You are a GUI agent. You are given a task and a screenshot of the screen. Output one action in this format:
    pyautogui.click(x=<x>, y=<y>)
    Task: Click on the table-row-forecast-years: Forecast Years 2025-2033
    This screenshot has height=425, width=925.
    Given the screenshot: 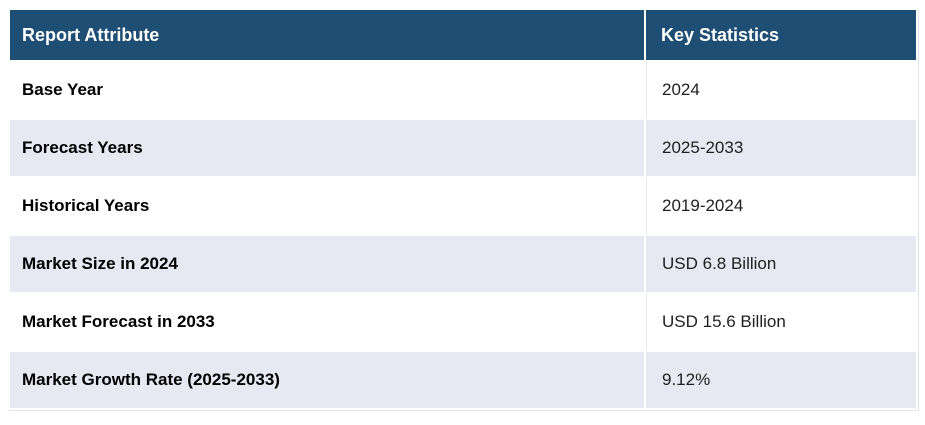 What is the action you would take?
    pyautogui.click(x=463, y=148)
    